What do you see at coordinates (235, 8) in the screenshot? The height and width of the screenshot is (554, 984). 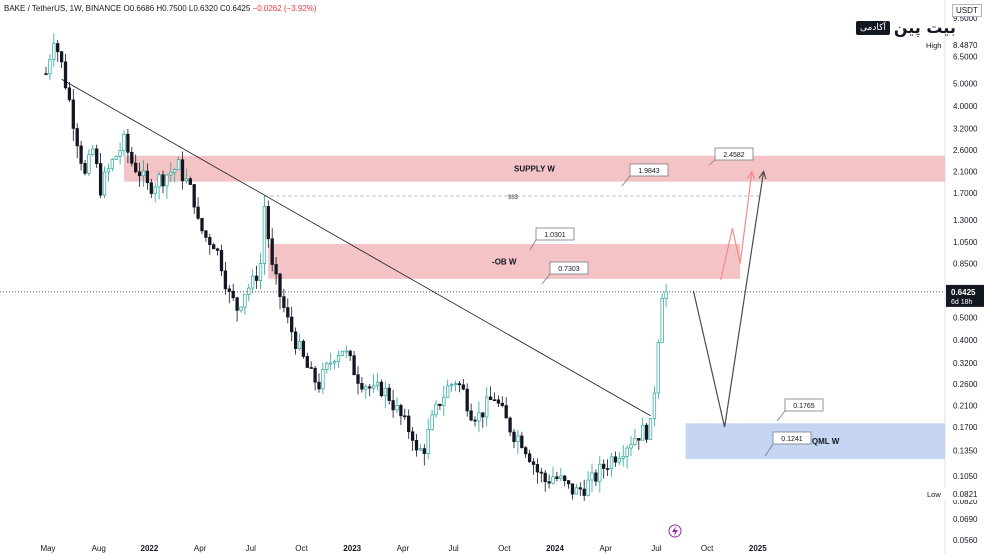 I see `close-value: C0.6425` at bounding box center [235, 8].